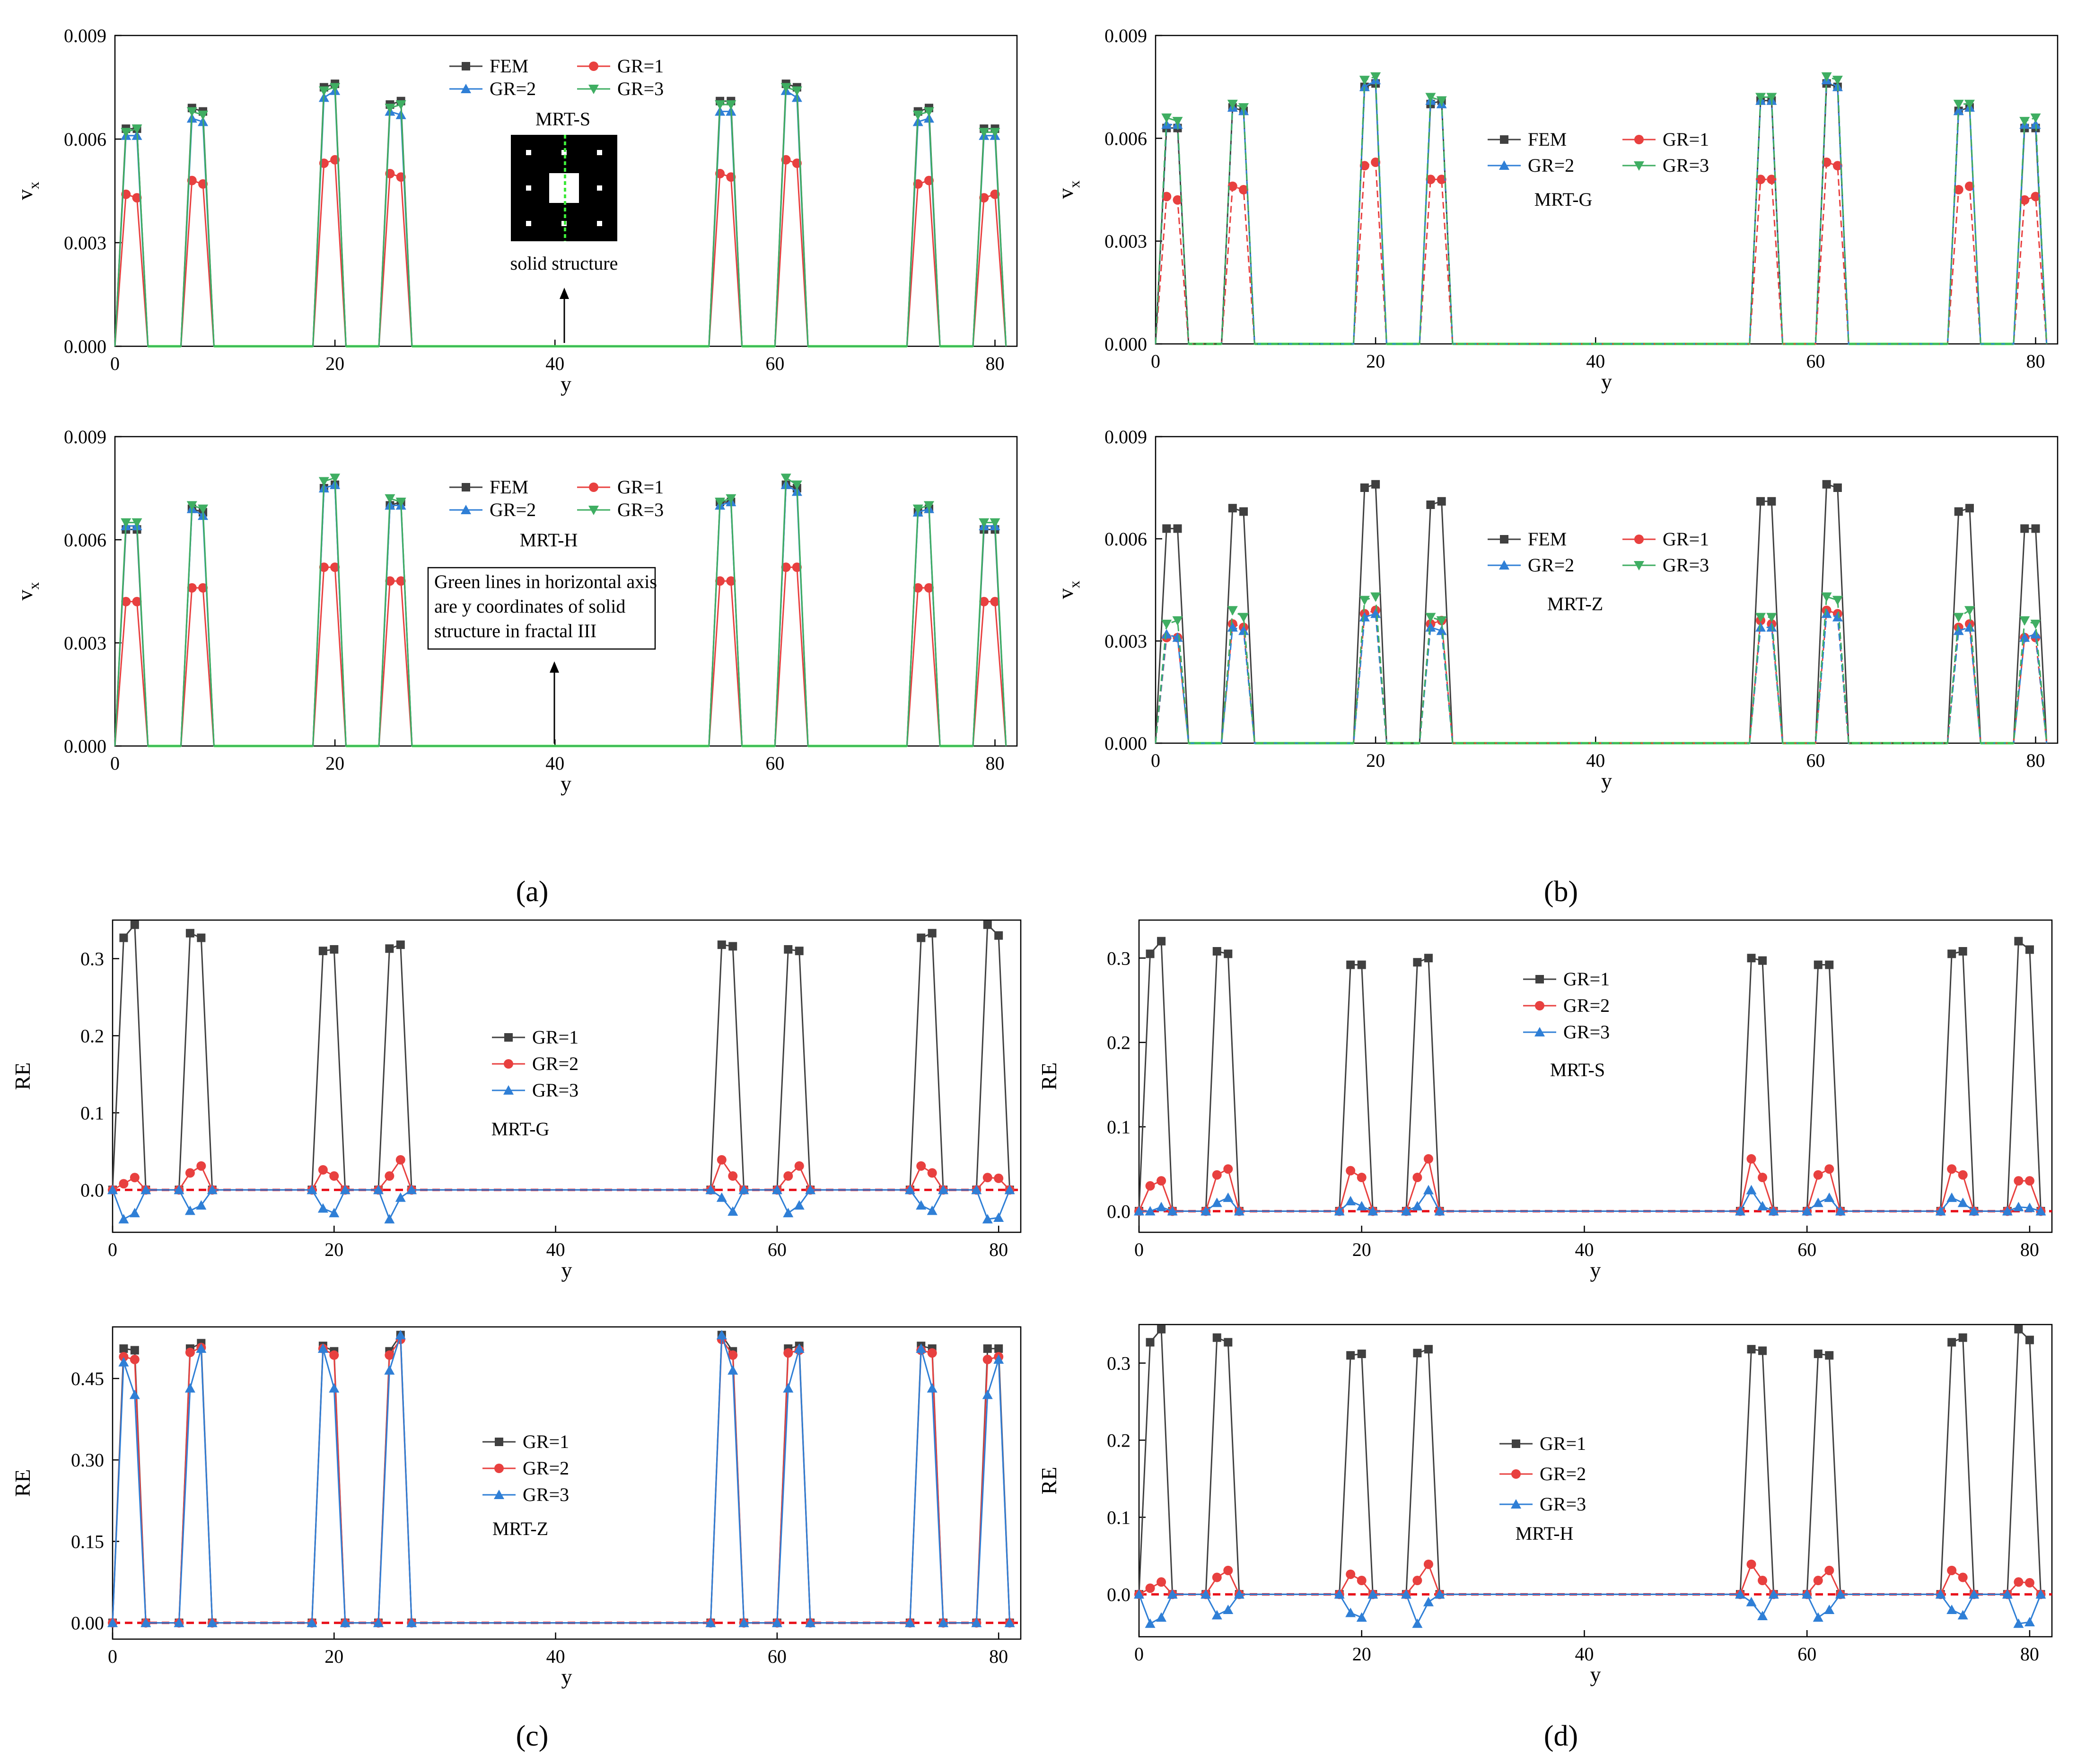 The width and height of the screenshot is (2077, 1764). What do you see at coordinates (562, 119) in the screenshot?
I see `method-label: MRT-S` at bounding box center [562, 119].